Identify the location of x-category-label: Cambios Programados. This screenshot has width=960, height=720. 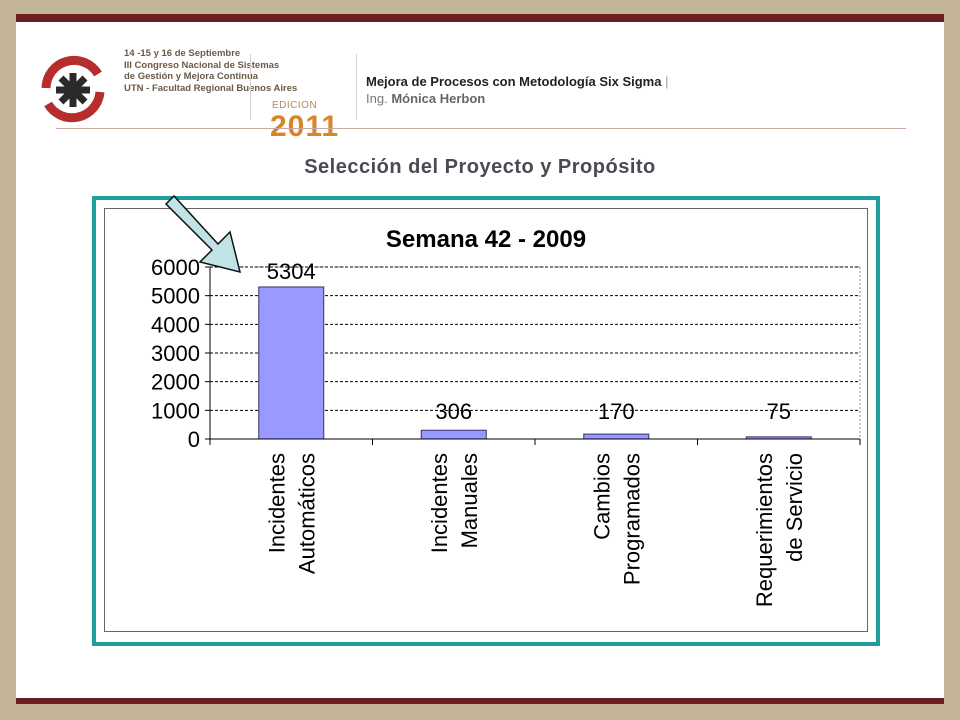
(616, 519).